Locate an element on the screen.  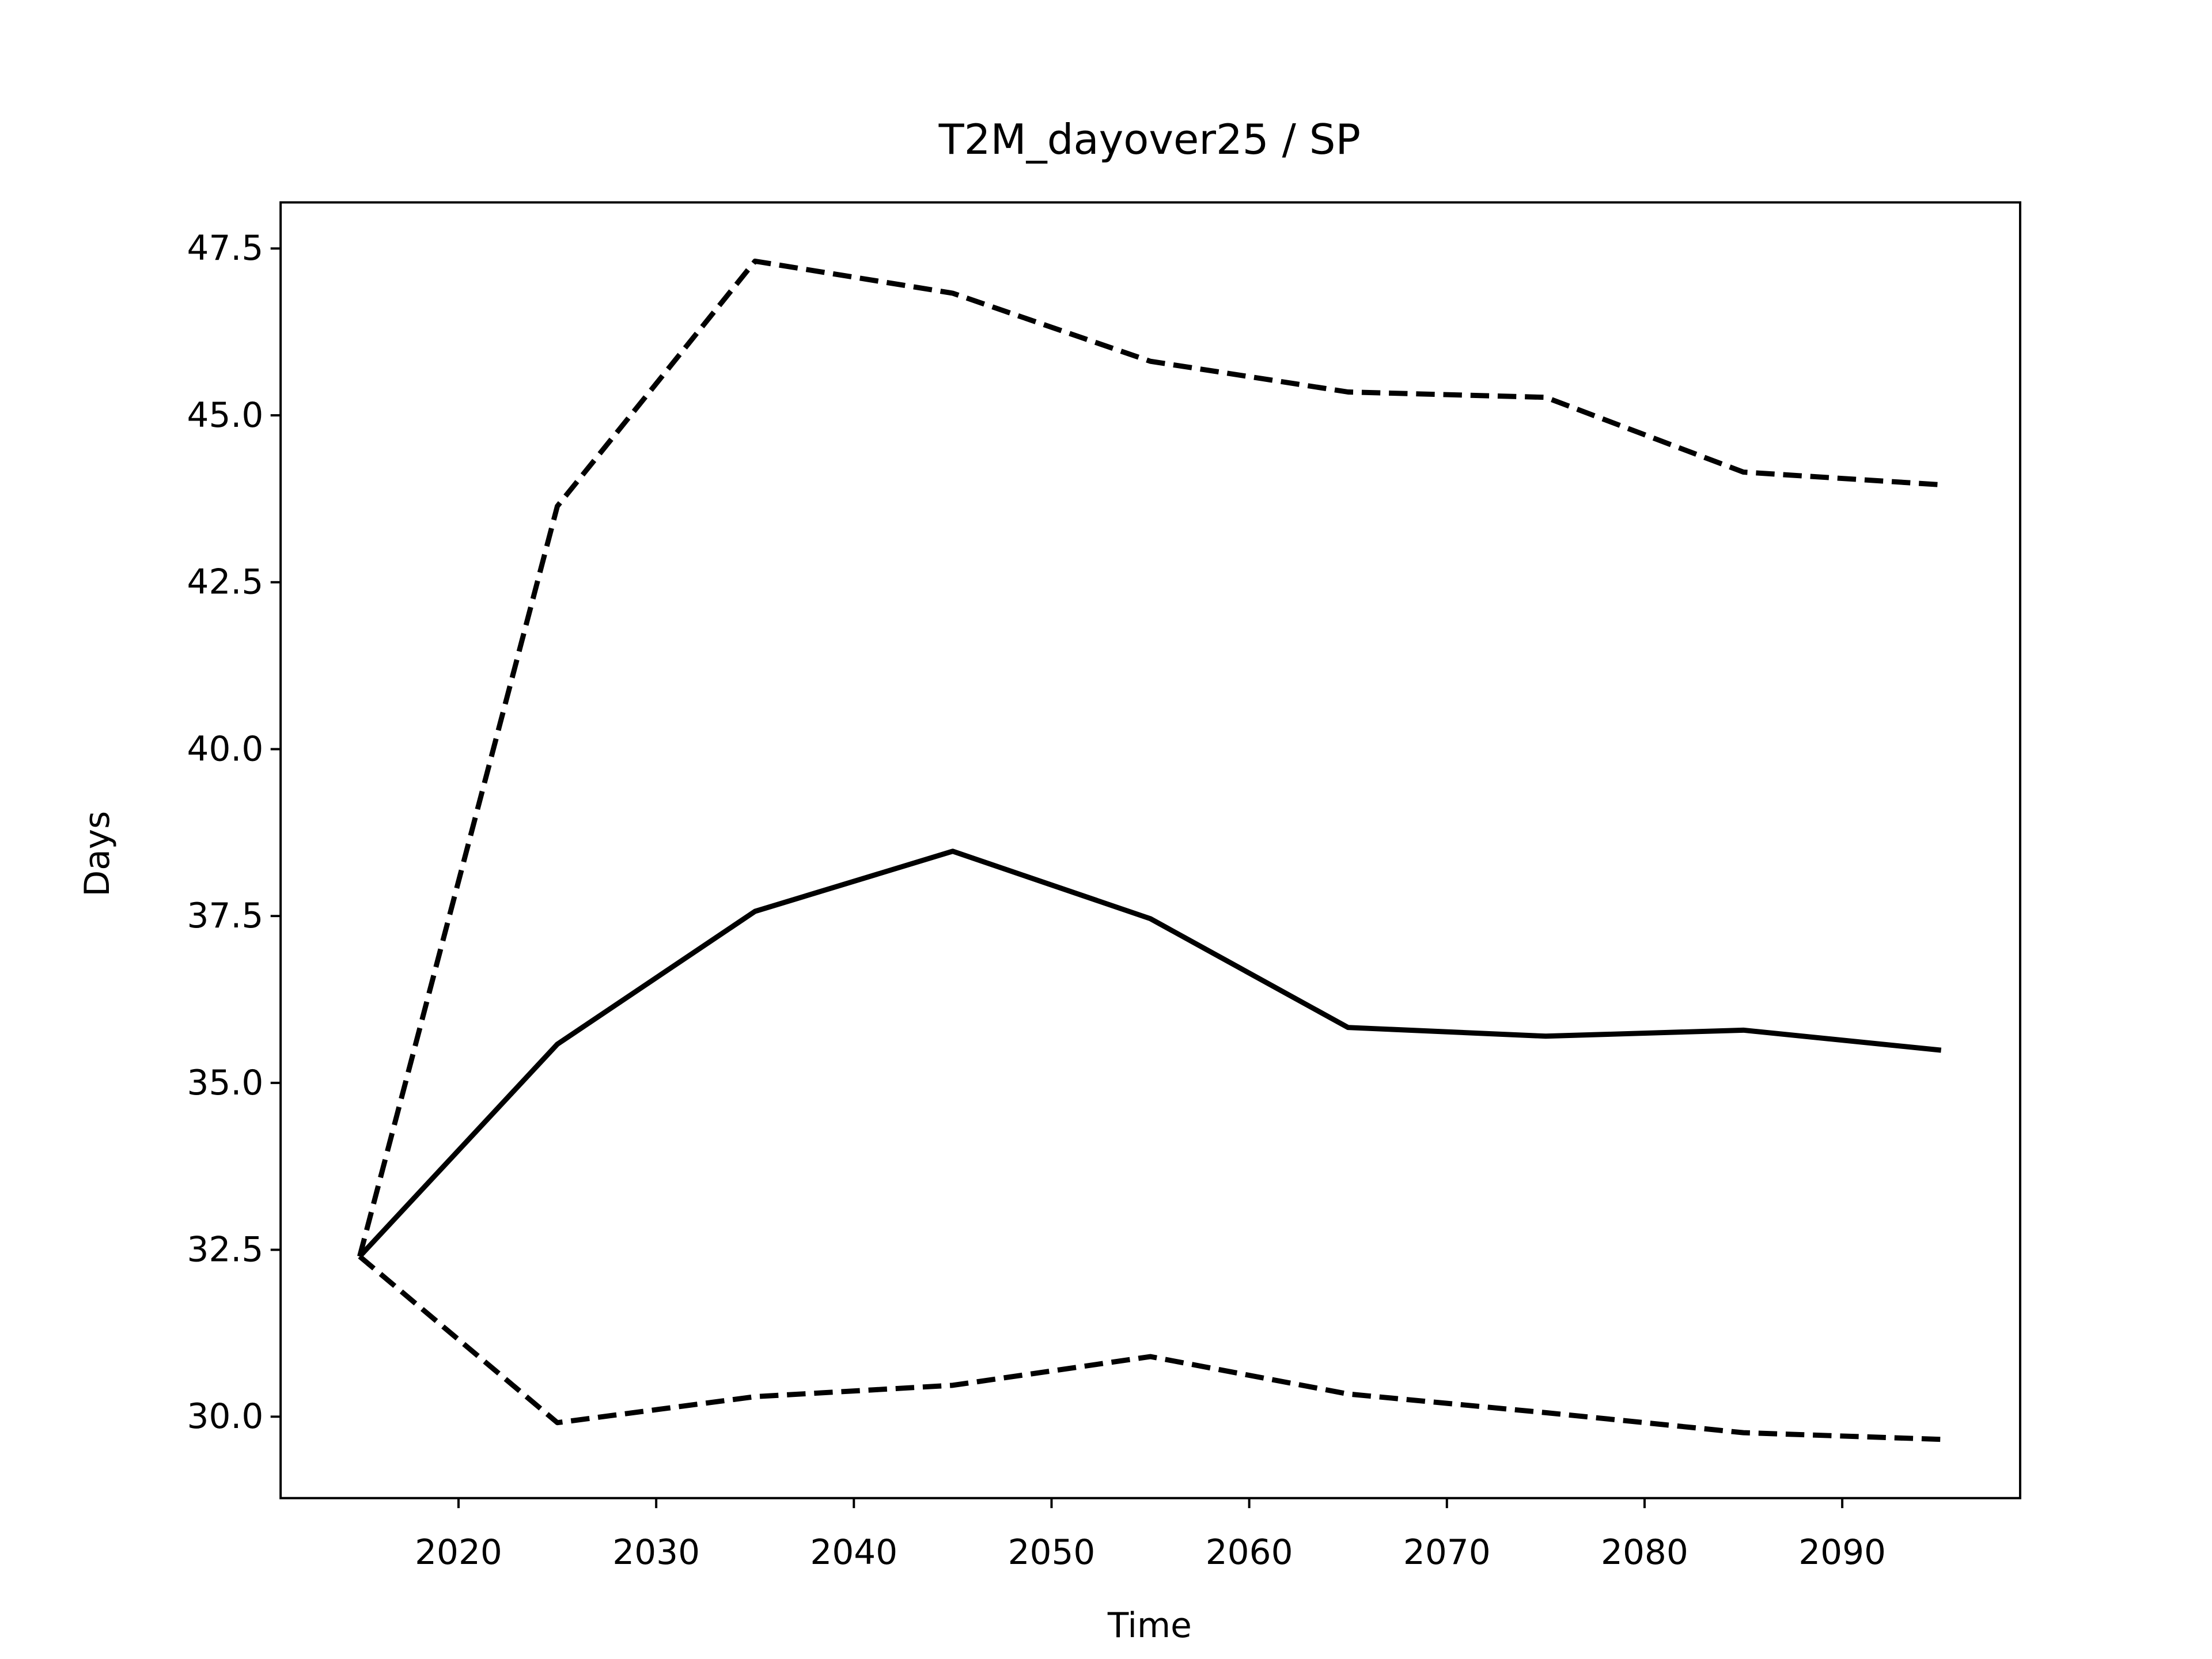
y-tick-label: 40.0 is located at coordinates (225, 749).